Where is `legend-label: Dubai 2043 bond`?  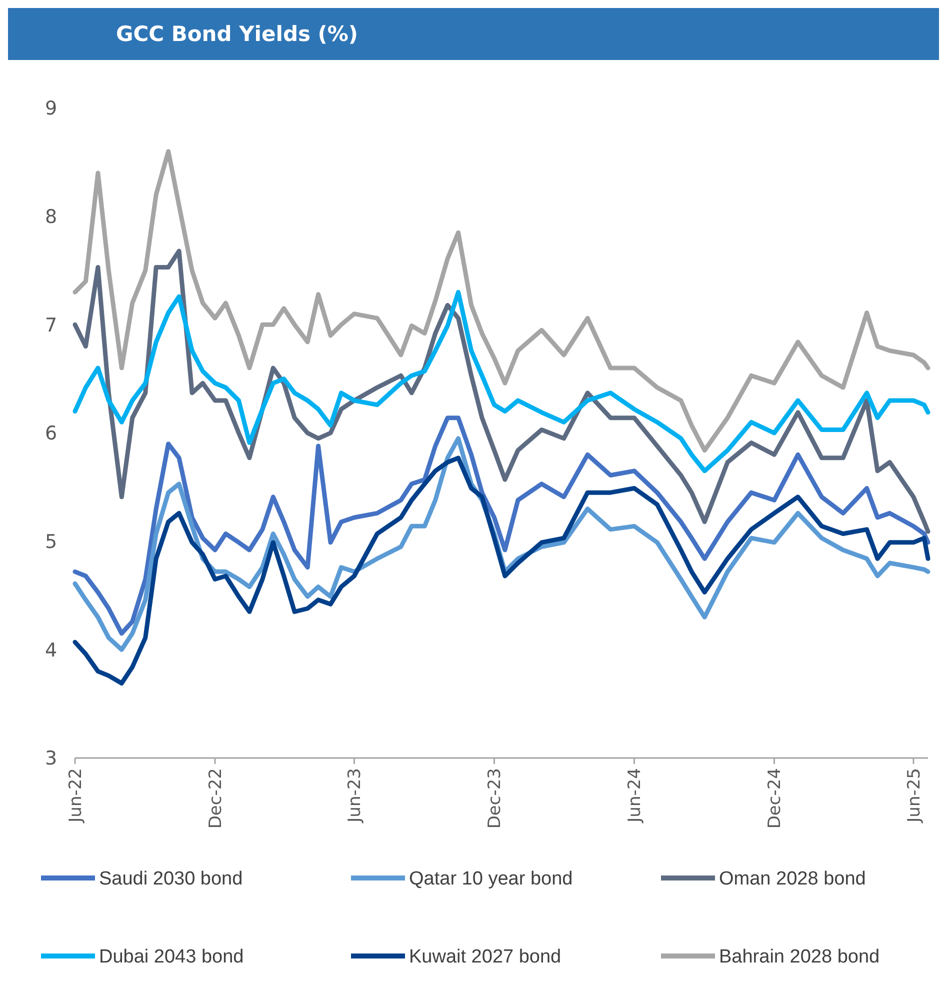
legend-label: Dubai 2043 bond is located at coordinates (171, 957).